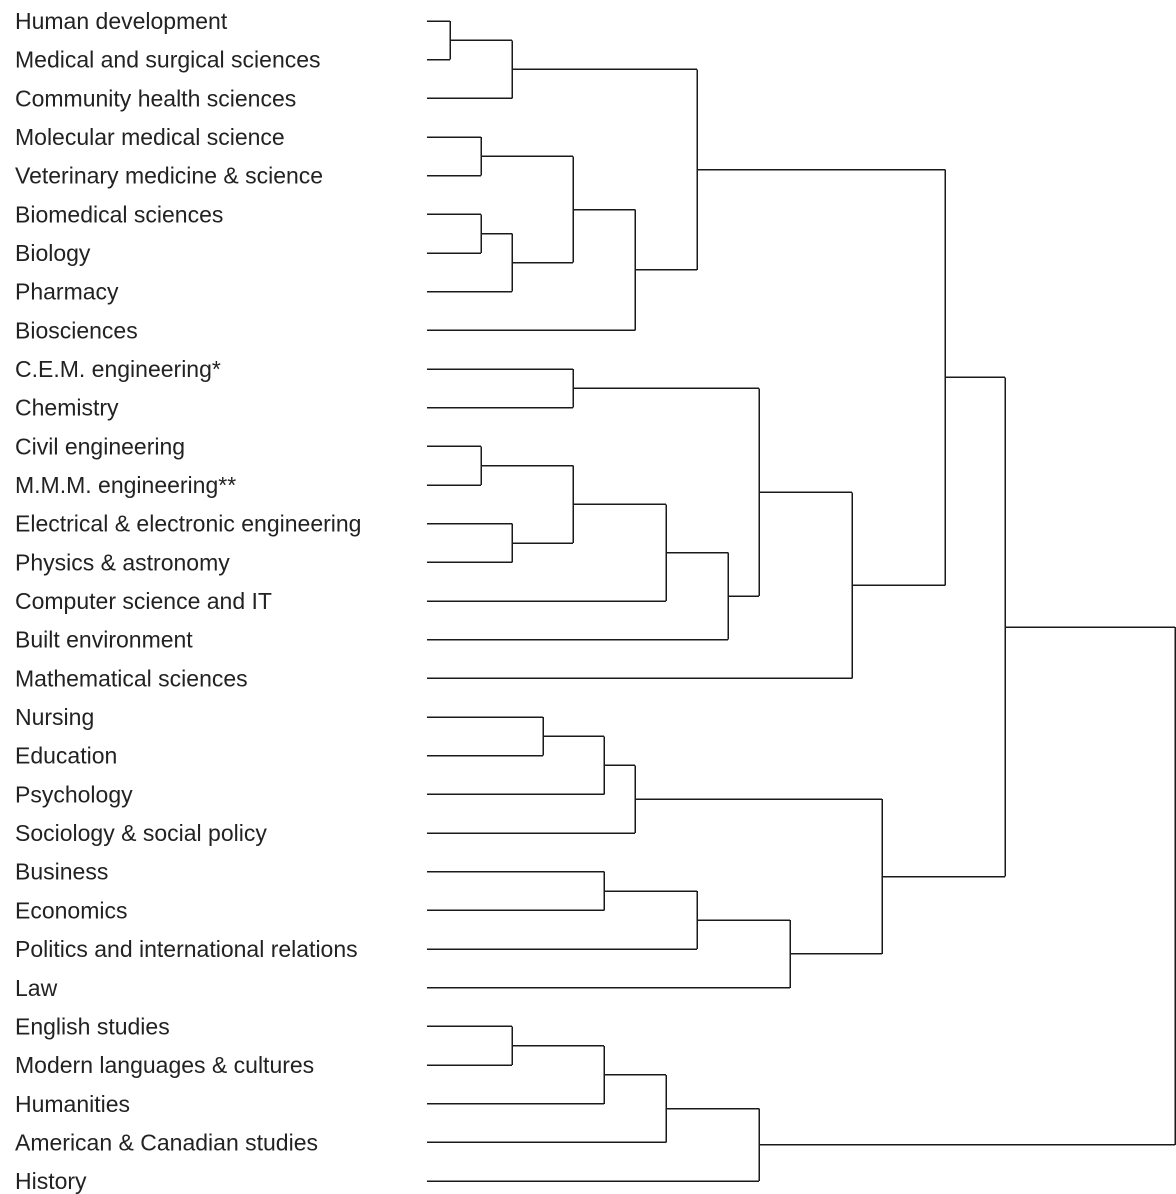  Describe the element at coordinates (92, 1026) in the screenshot. I see `leaf-label-english-studies: English studies` at that location.